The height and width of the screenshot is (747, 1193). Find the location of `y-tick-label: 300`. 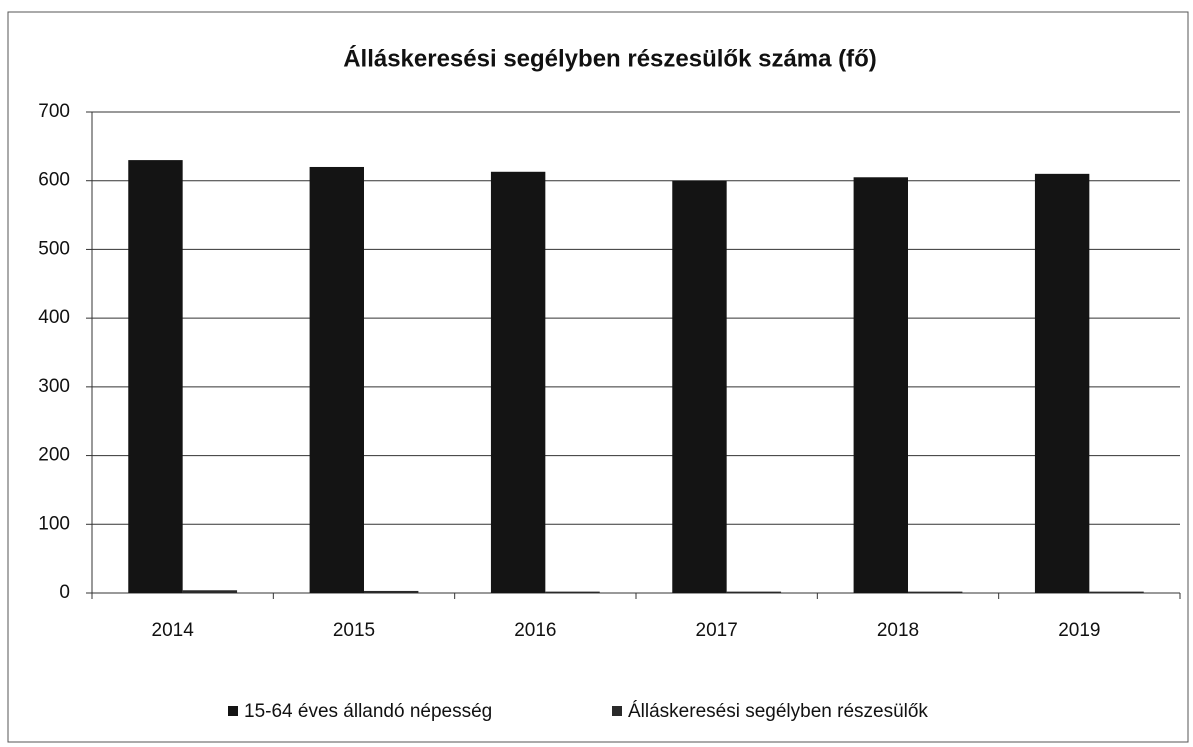

y-tick-label: 300 is located at coordinates (54, 386).